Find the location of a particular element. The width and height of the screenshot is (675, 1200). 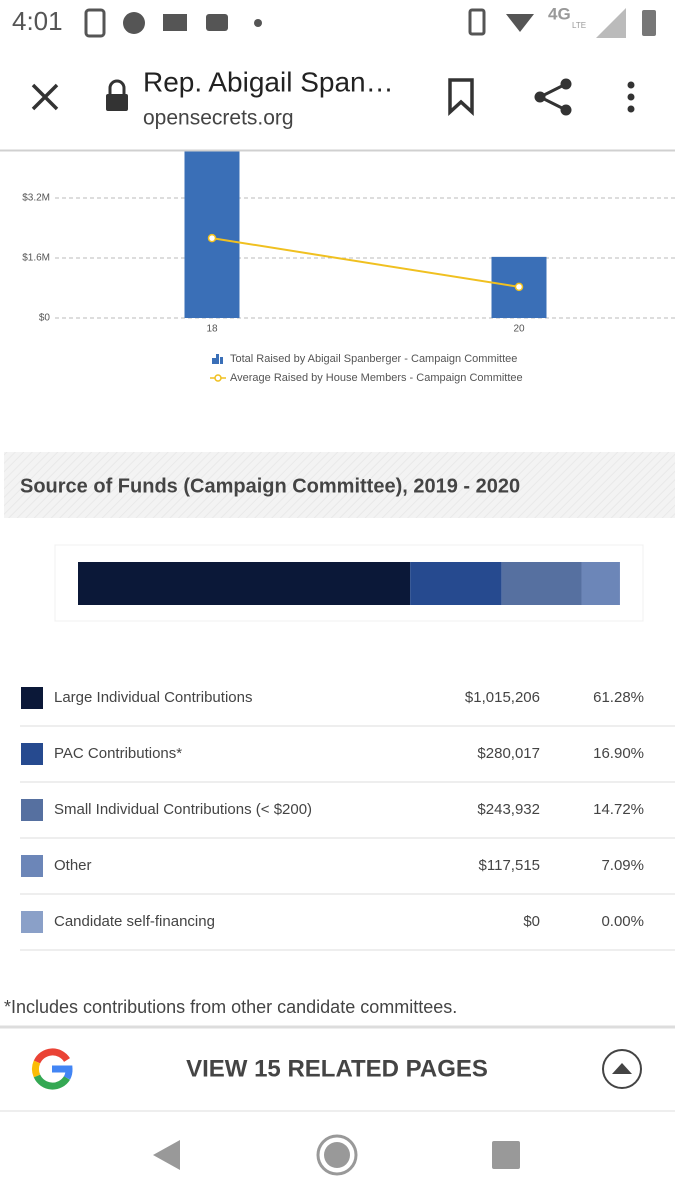

x-tick-label: 20 is located at coordinates (519, 329).